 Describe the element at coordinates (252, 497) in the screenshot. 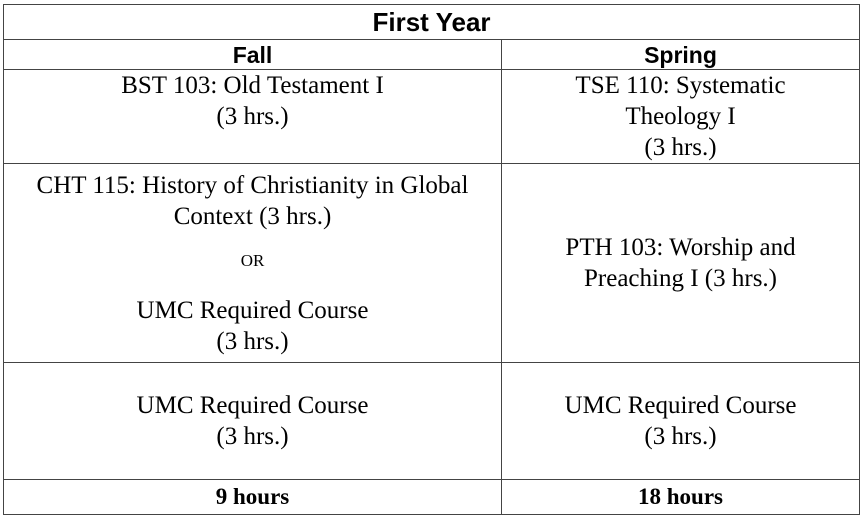

I see `fall-total-hours: 9 hours` at that location.